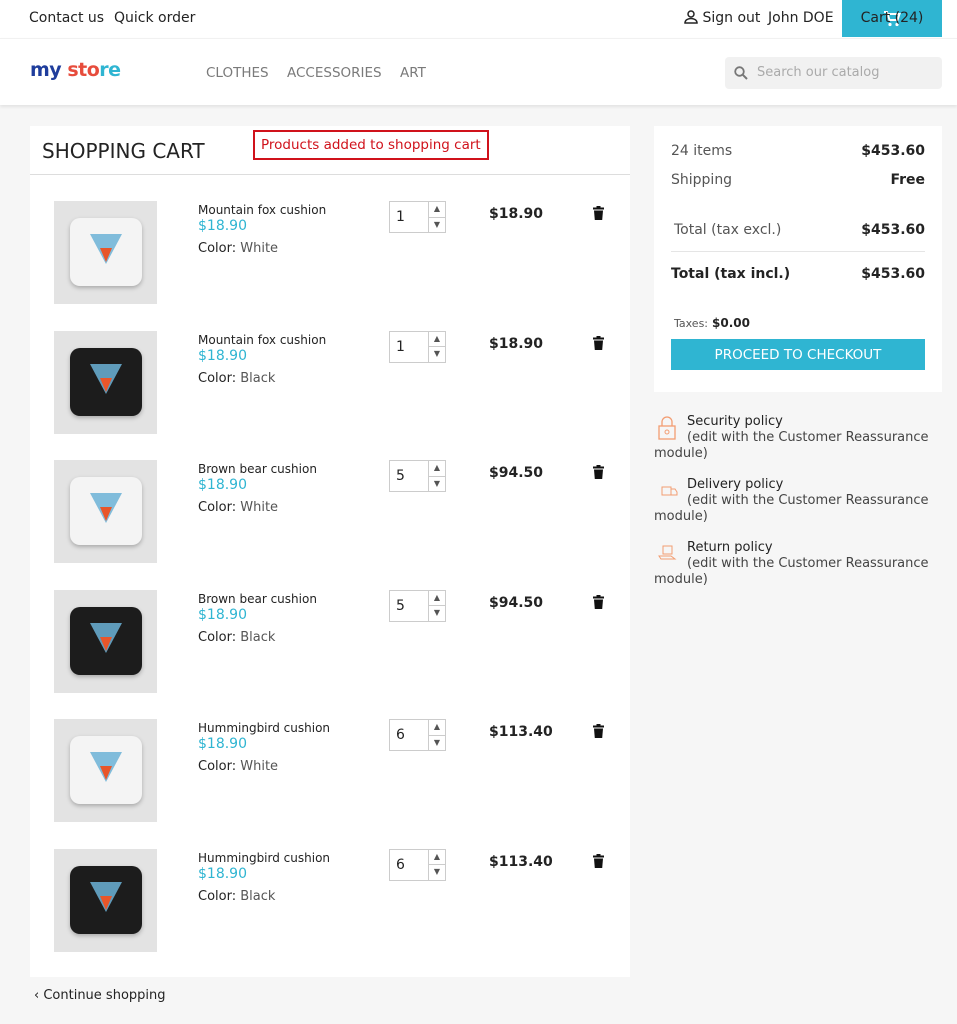  What do you see at coordinates (100, 995) in the screenshot?
I see `continue-shopping-link: ‹ Continue shopping` at bounding box center [100, 995].